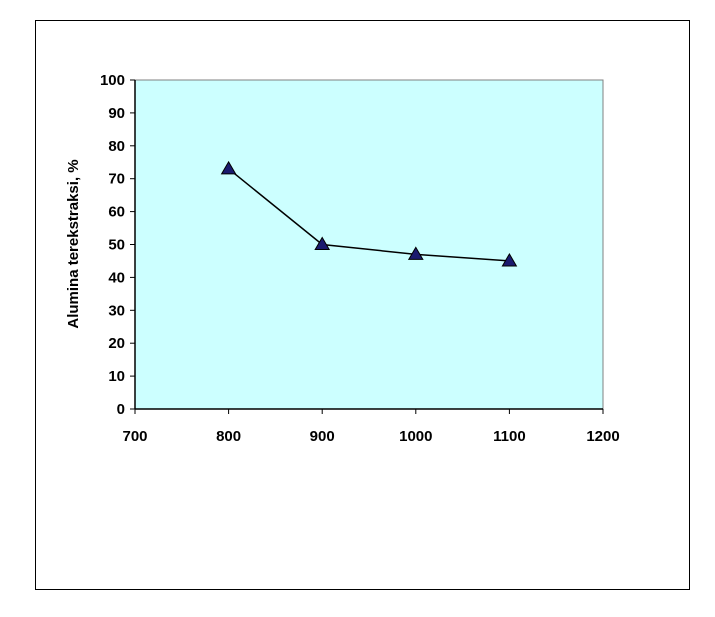  Describe the element at coordinates (121, 409) in the screenshot. I see `y-tick-label: 0` at that location.